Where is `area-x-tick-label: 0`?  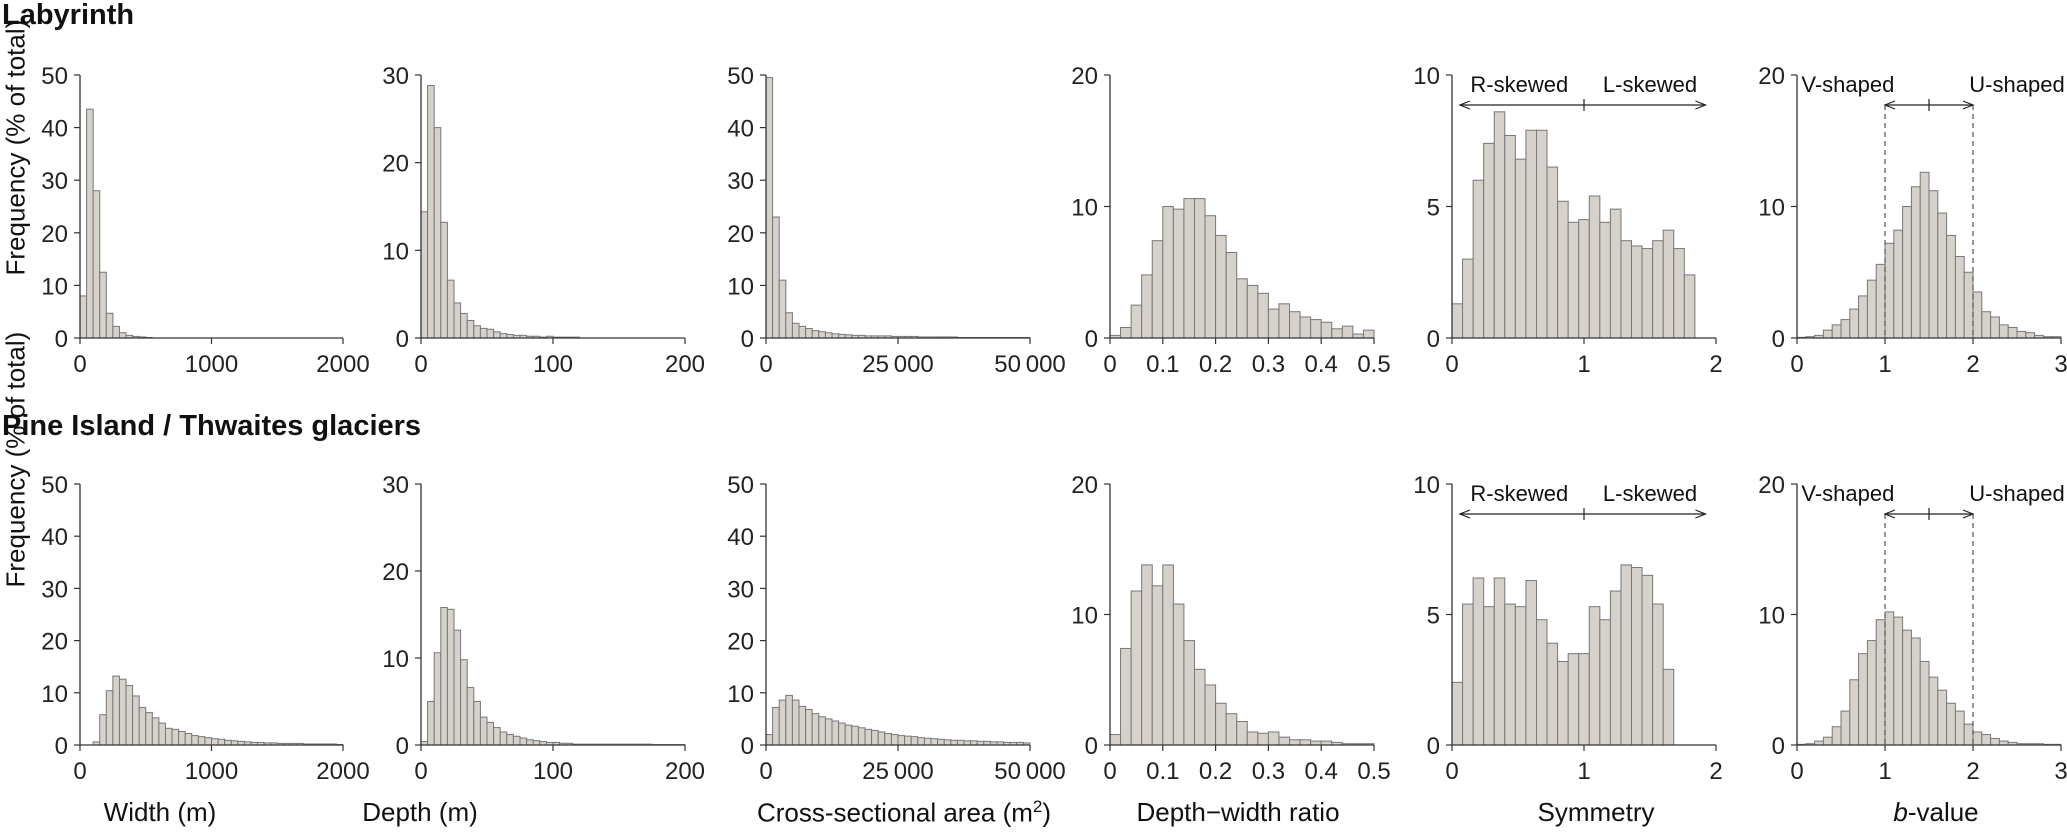
area-x-tick-label: 0 is located at coordinates (765, 771).